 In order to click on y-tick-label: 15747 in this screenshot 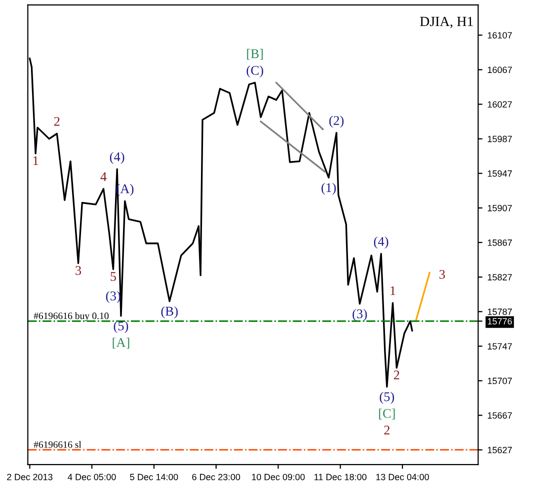, I will do `click(500, 346)`.